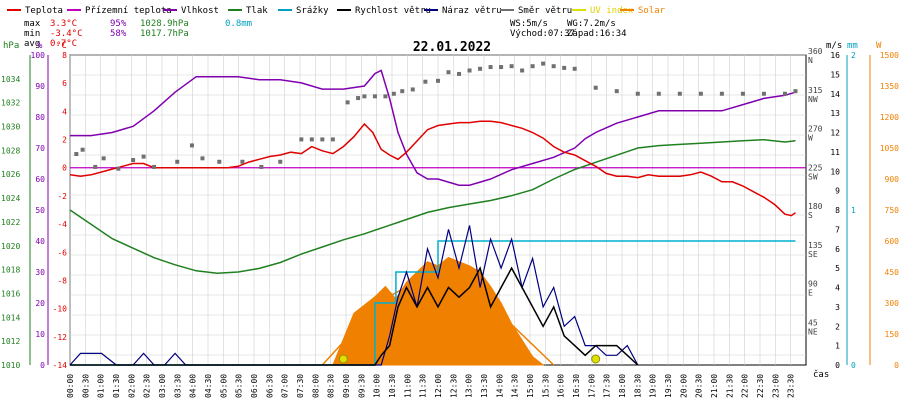  I want to click on solar-tick-label: 1050, so click(889, 148).